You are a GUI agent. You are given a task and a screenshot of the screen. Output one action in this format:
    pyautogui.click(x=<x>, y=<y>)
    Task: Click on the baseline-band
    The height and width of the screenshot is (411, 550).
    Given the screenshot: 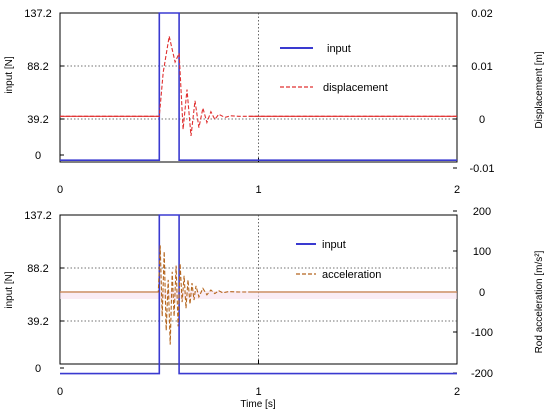 What is the action you would take?
    pyautogui.click(x=258, y=295)
    